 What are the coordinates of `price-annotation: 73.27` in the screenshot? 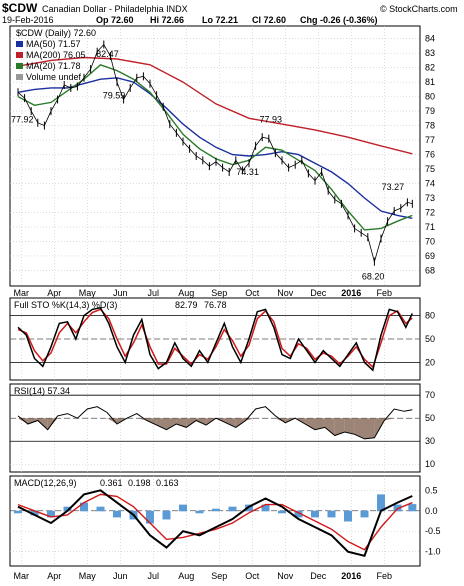 It's located at (393, 187).